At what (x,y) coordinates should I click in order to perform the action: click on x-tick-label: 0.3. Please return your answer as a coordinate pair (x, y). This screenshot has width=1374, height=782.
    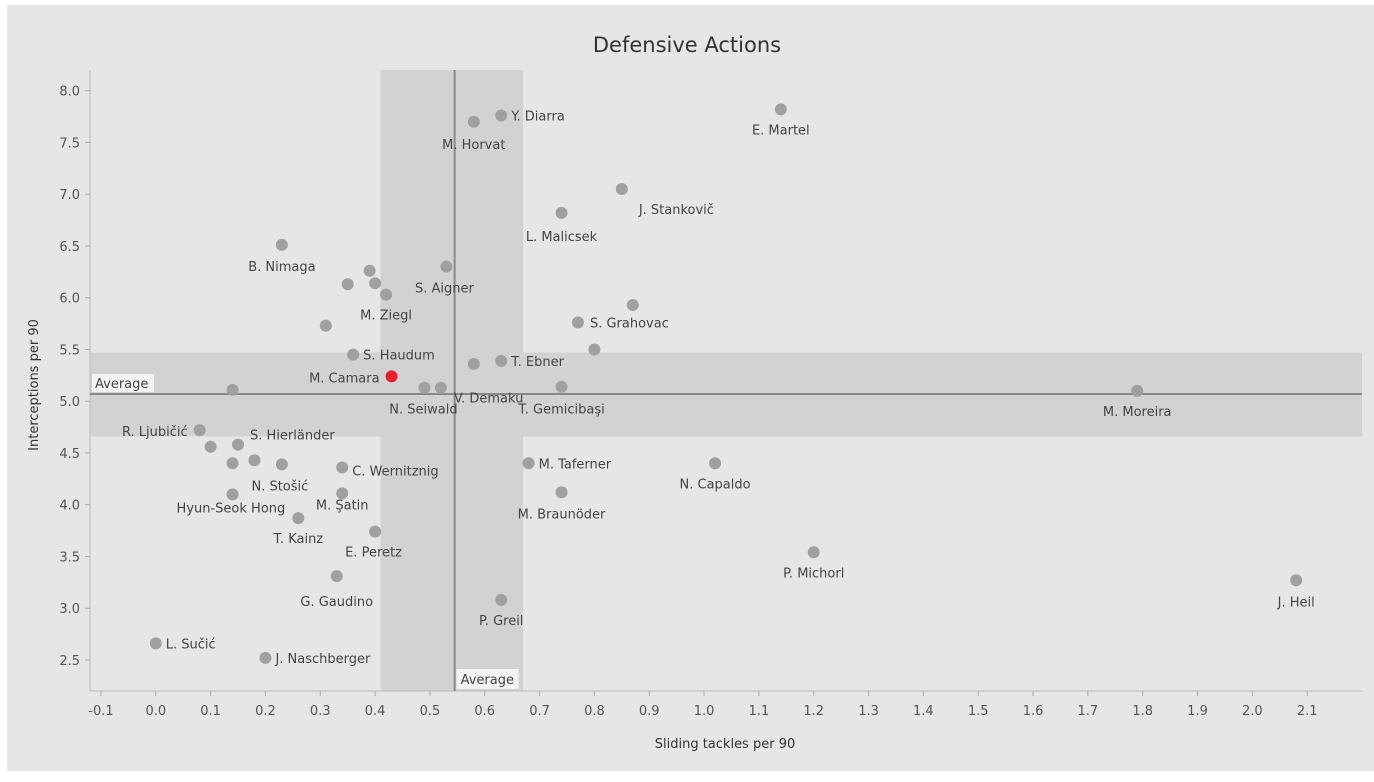
    Looking at the image, I should click on (320, 711).